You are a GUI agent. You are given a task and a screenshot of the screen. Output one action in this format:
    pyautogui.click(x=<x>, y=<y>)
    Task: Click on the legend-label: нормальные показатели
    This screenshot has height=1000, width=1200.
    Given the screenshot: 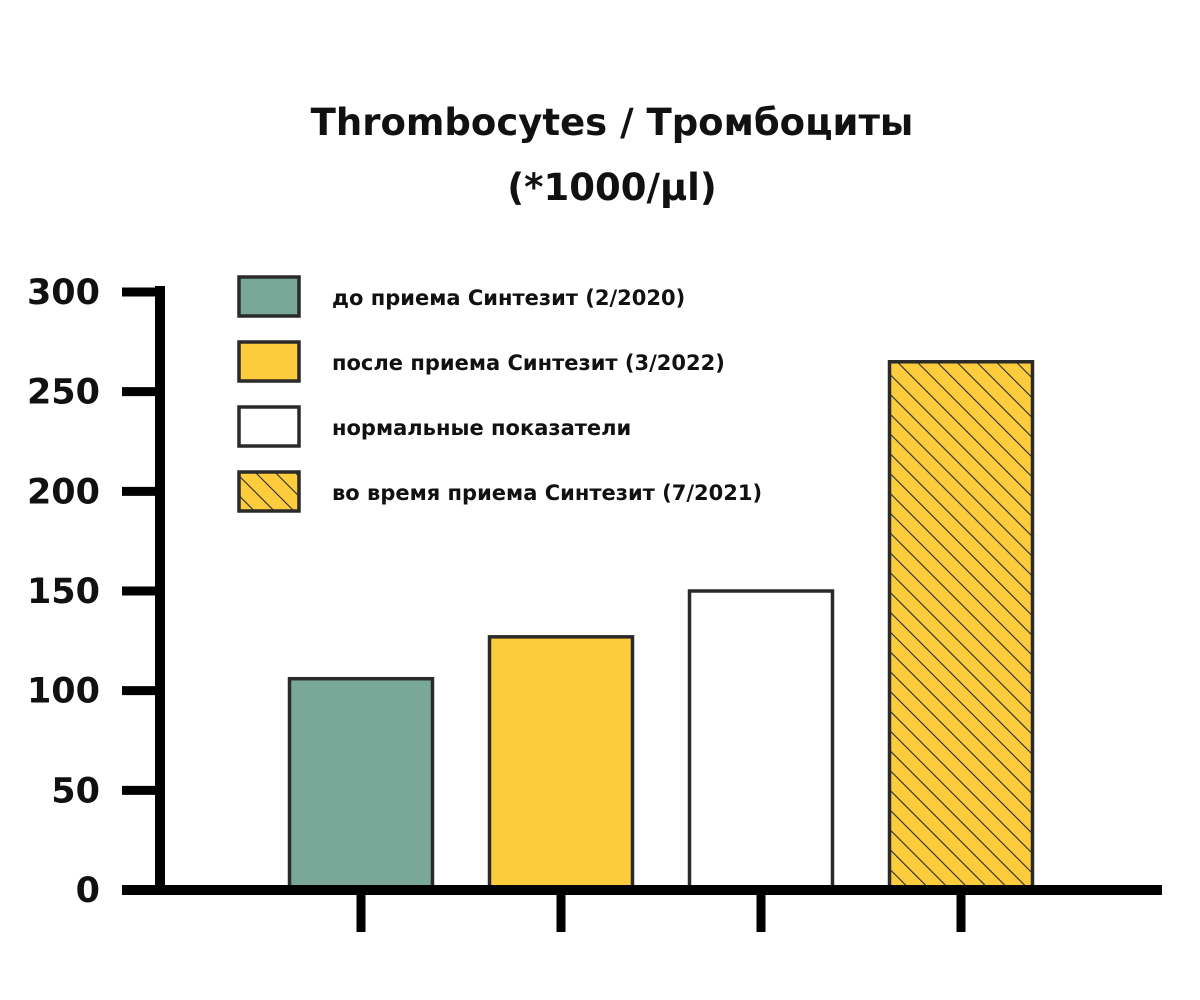 What is the action you would take?
    pyautogui.click(x=481, y=428)
    